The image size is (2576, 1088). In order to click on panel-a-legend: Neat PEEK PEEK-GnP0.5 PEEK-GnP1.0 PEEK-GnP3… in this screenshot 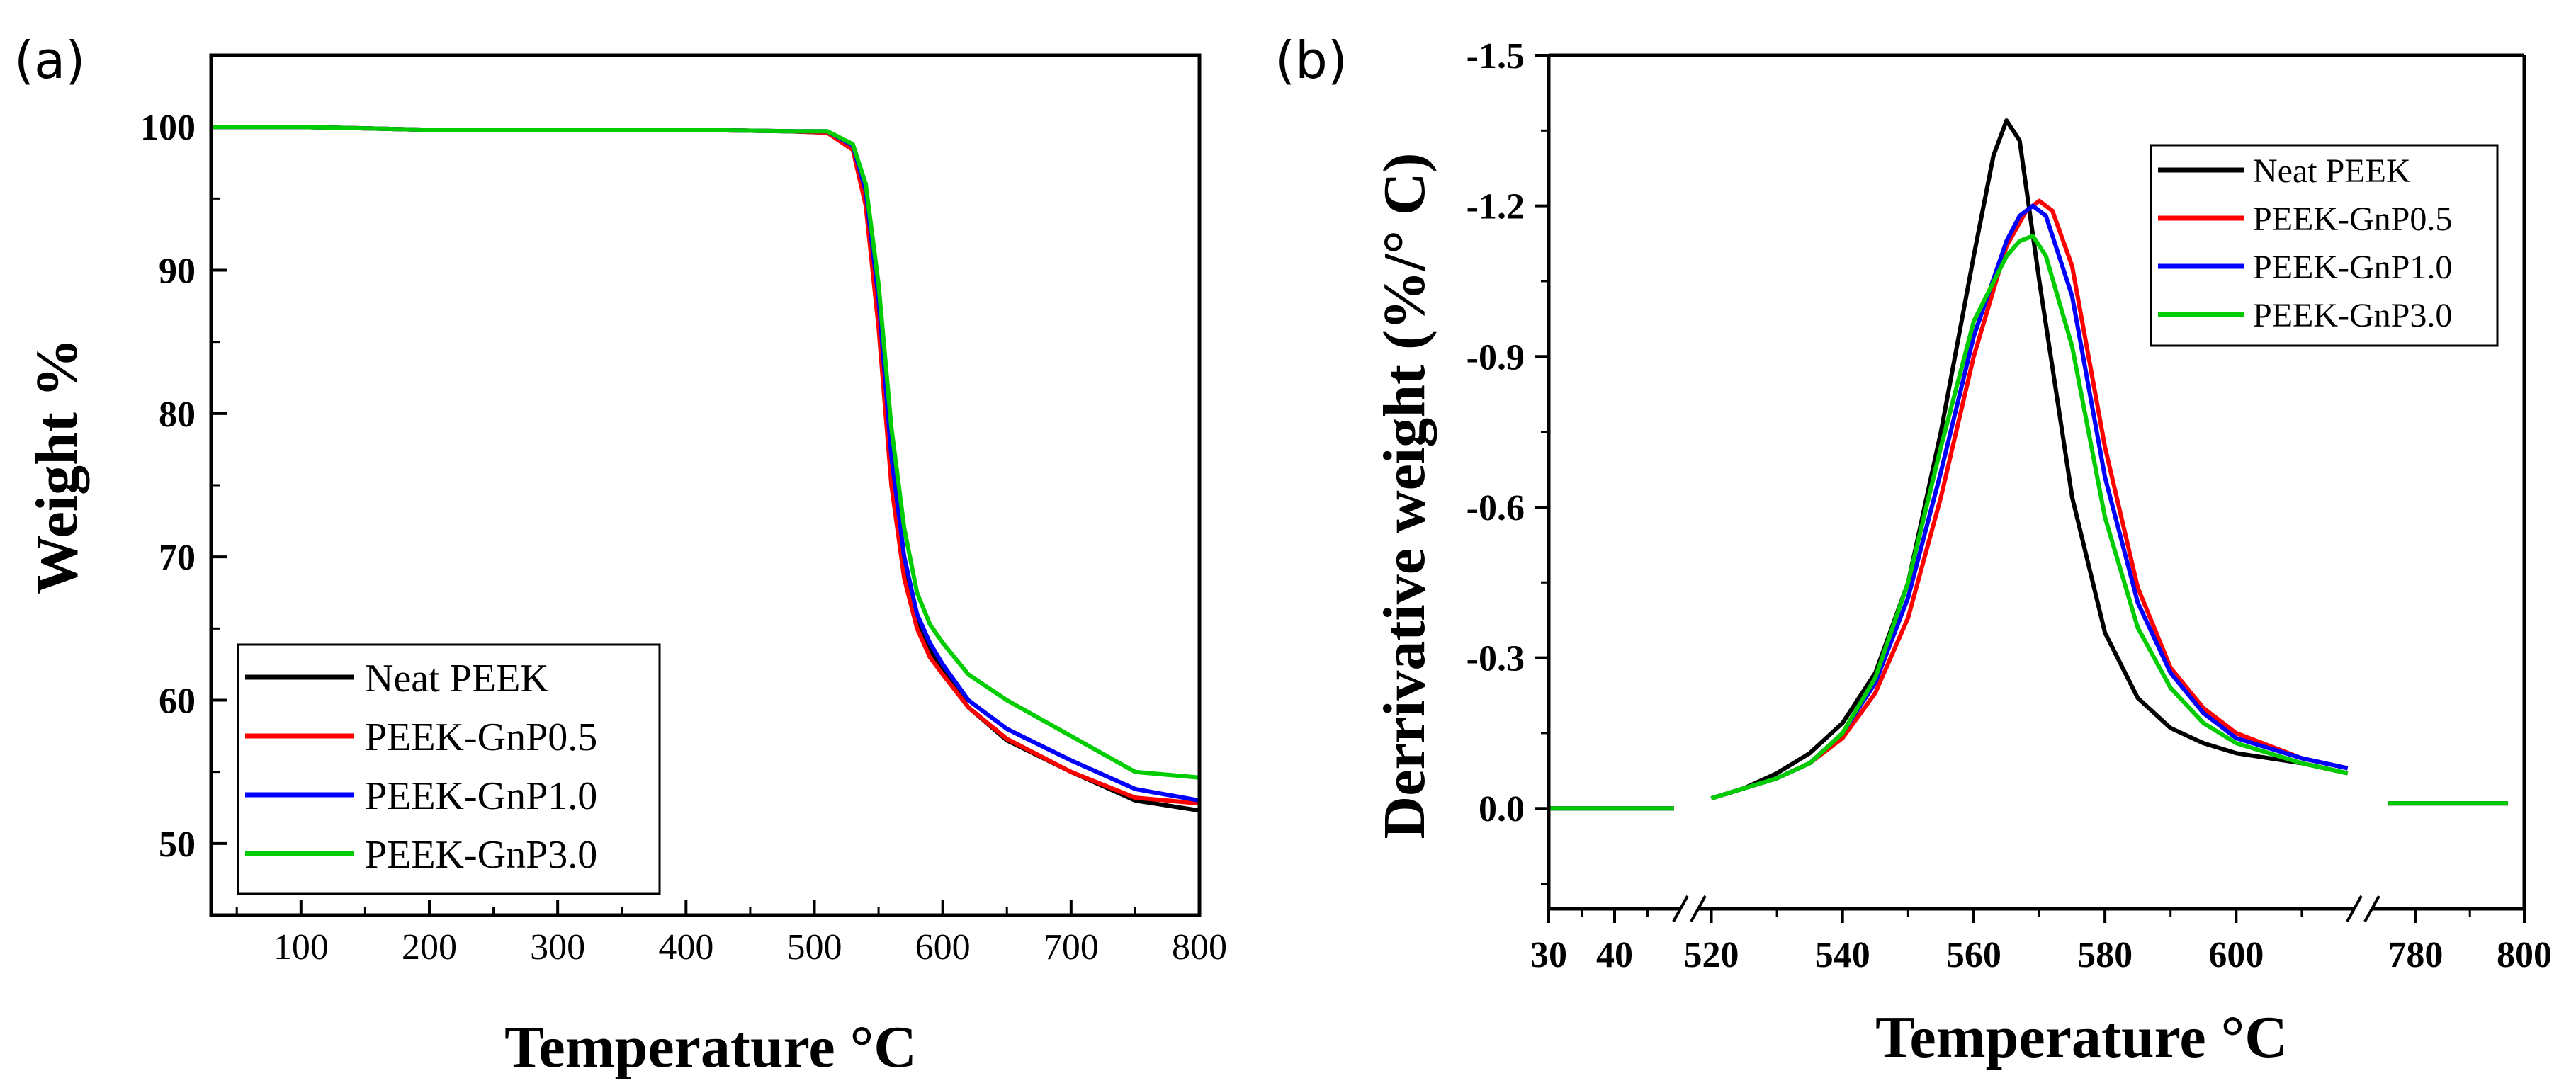, I will do `click(449, 769)`.